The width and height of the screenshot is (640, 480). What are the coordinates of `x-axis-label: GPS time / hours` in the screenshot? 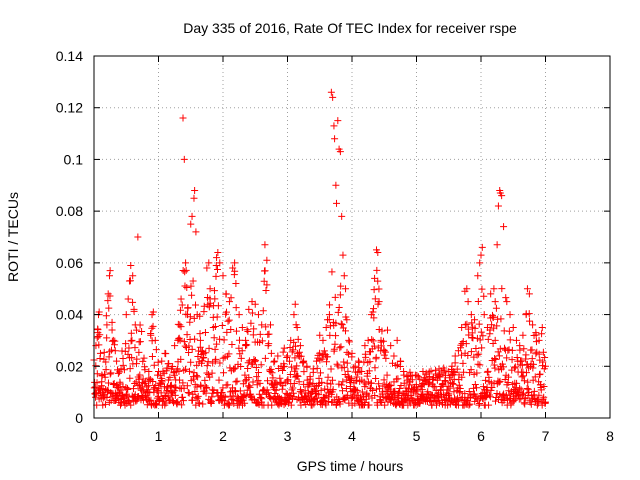 It's located at (350, 466).